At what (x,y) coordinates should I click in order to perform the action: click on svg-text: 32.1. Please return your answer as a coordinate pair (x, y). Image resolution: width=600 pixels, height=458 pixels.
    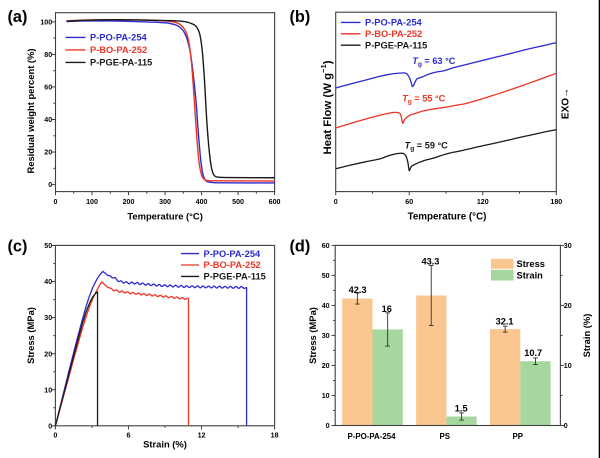
    Looking at the image, I should click on (505, 322).